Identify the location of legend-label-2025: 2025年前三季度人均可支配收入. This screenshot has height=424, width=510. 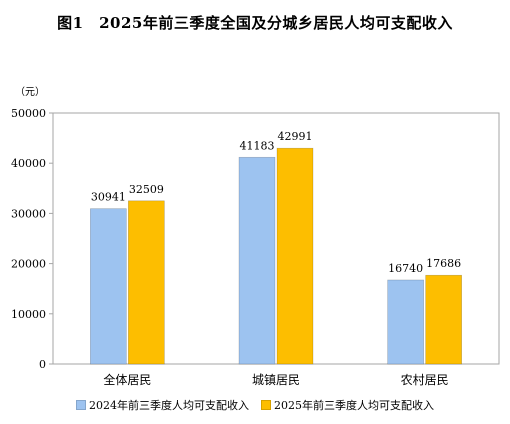
(354, 405).